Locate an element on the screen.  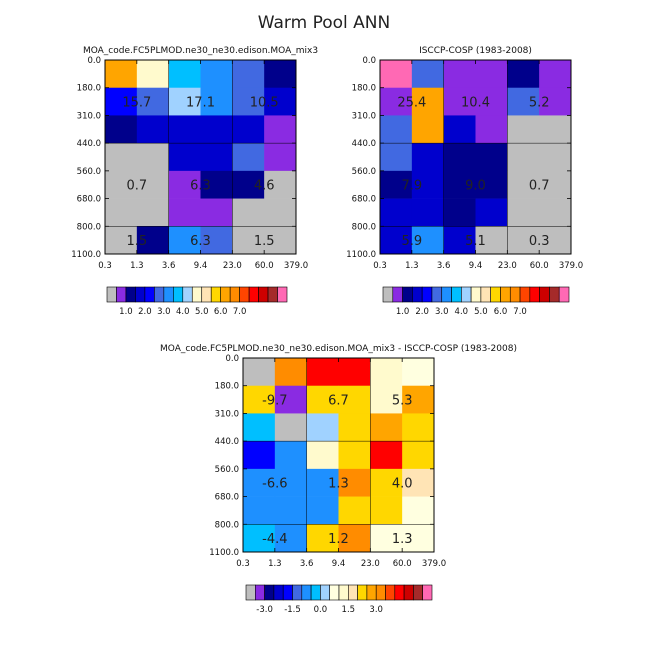
y-tick-label: 180.0 is located at coordinates (89, 89).